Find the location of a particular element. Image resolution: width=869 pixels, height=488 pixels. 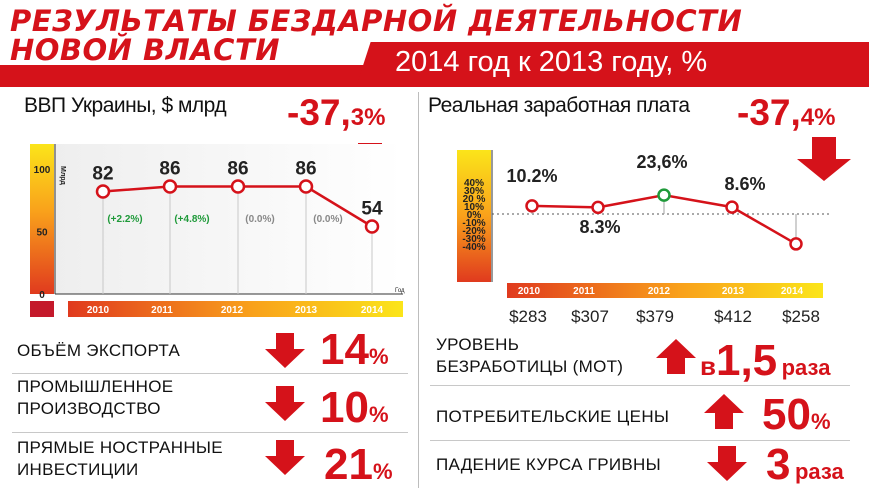

gdp-change-label: (+2.2%) is located at coordinates (124, 219).